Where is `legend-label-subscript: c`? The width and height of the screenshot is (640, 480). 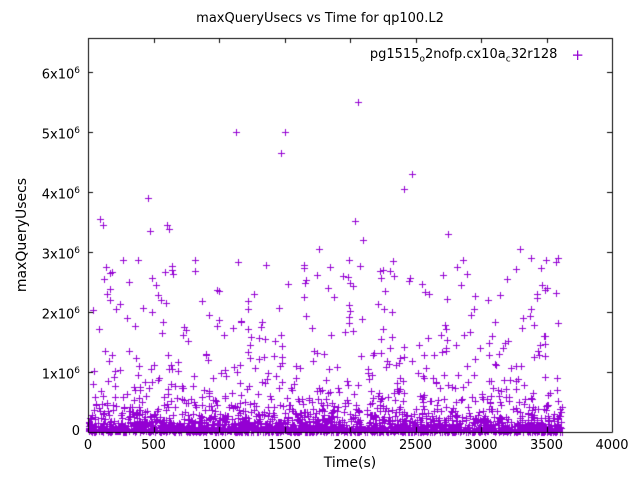
legend-label-subscript: c is located at coordinates (508, 59).